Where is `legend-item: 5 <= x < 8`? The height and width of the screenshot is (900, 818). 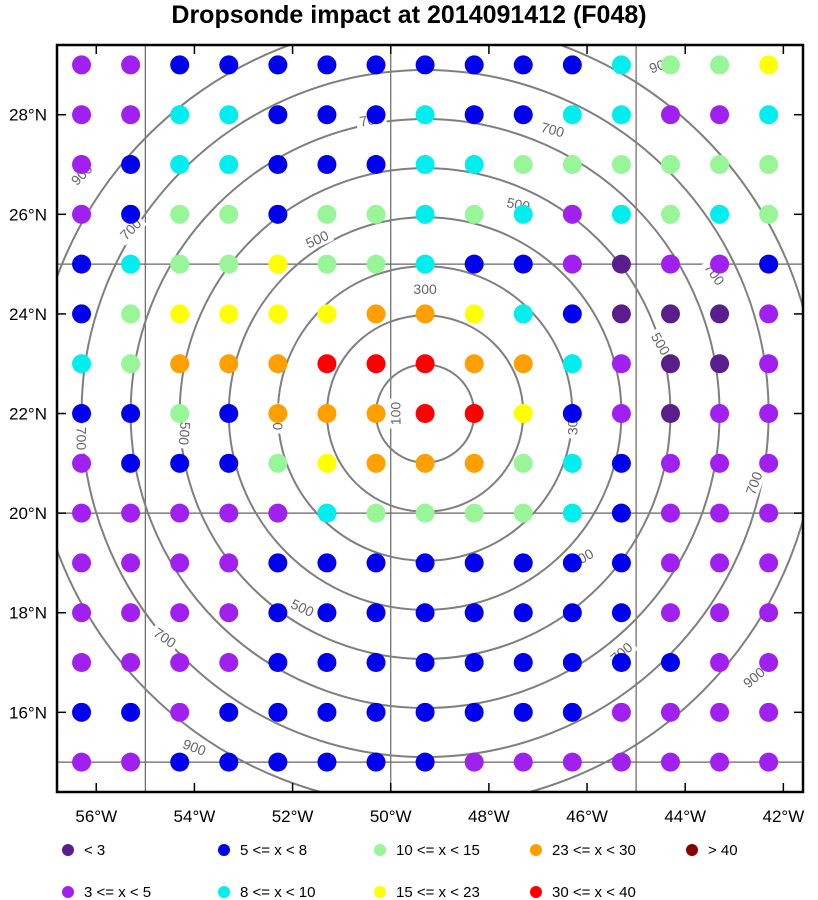 legend-item: 5 <= x < 8 is located at coordinates (262, 850).